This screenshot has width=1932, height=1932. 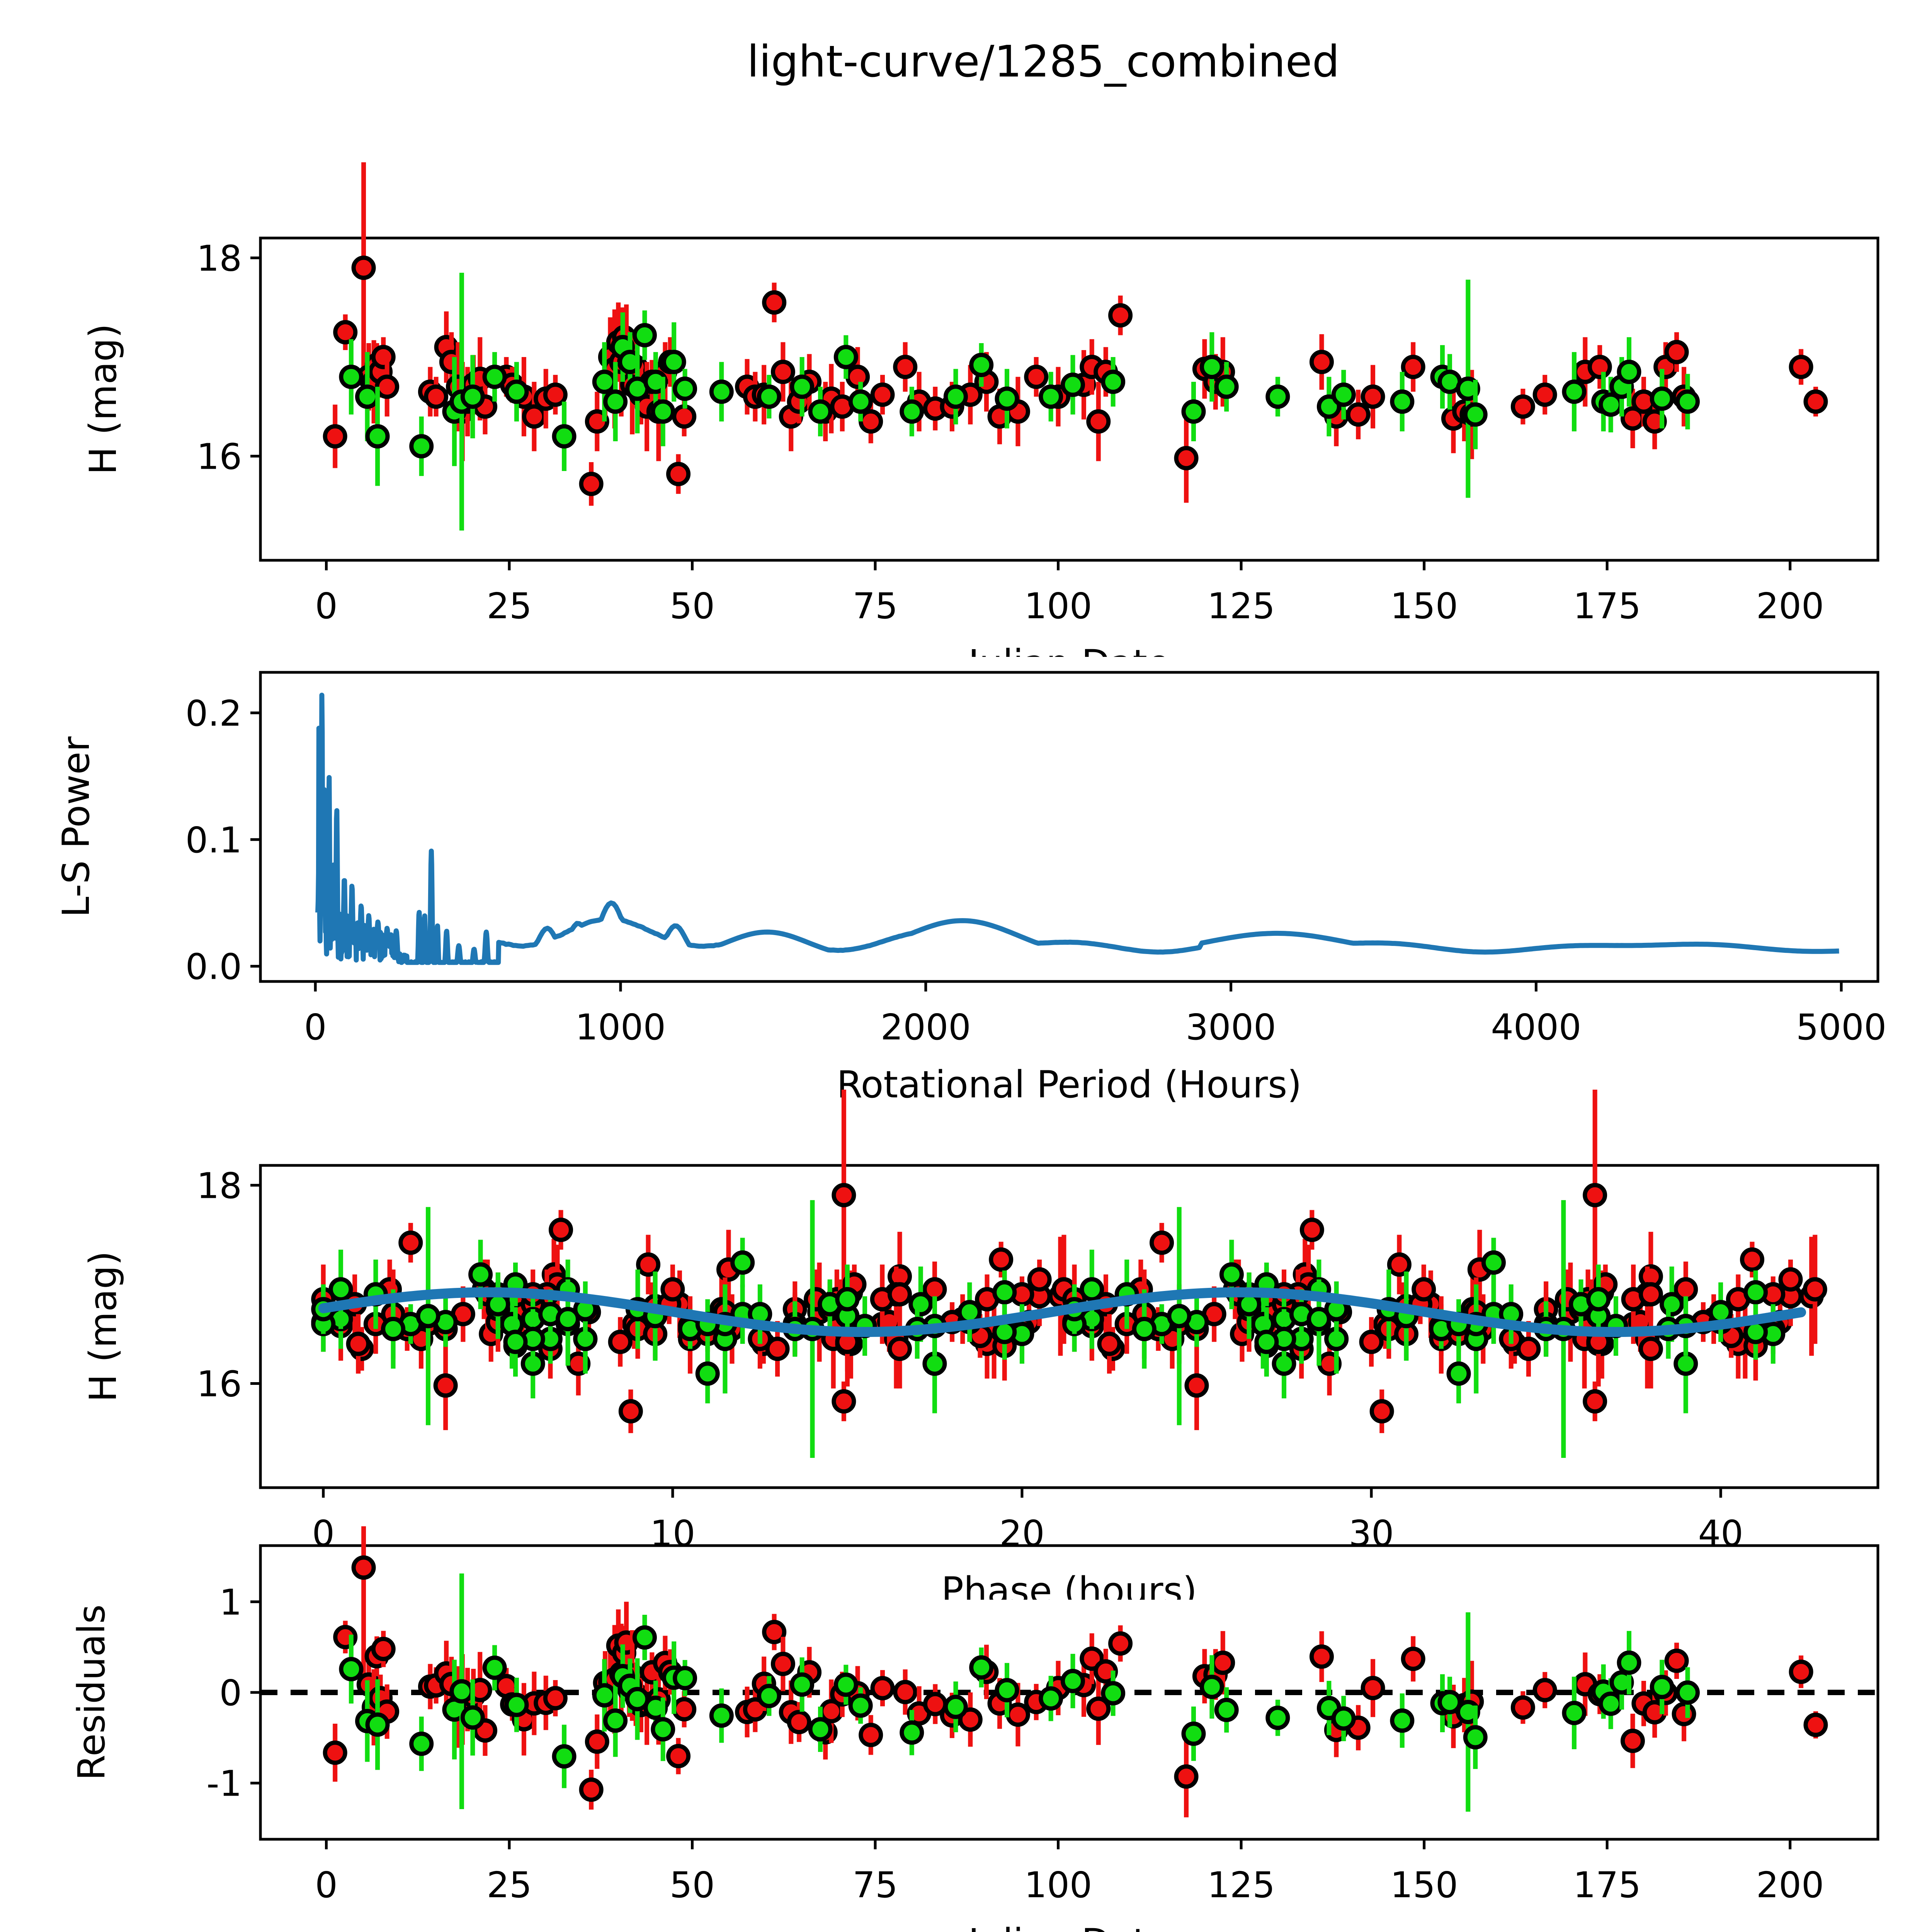 I want to click on x-tick-label: 10, so click(x=673, y=1533).